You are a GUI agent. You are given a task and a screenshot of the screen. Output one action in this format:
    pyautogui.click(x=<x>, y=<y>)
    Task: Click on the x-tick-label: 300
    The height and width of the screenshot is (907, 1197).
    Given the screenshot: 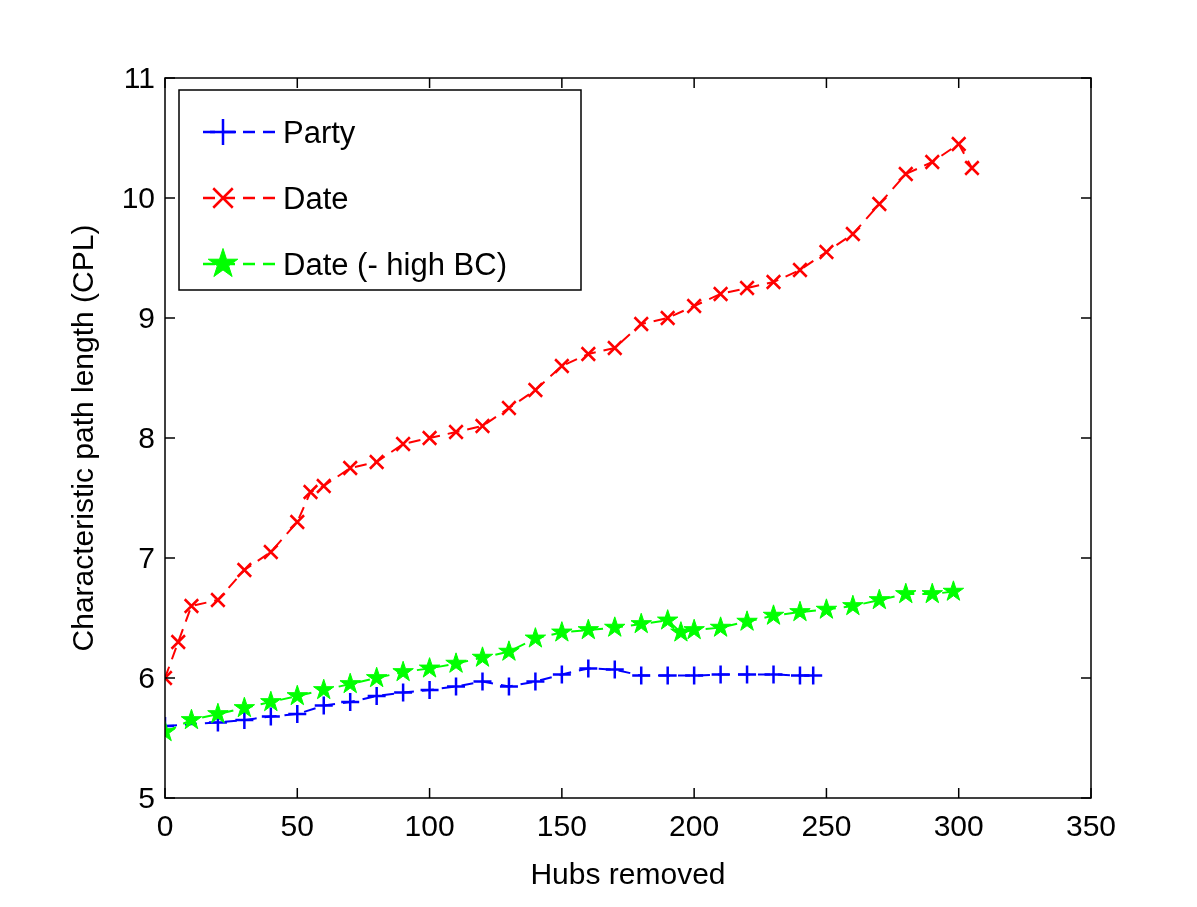 What is the action you would take?
    pyautogui.click(x=958, y=825)
    